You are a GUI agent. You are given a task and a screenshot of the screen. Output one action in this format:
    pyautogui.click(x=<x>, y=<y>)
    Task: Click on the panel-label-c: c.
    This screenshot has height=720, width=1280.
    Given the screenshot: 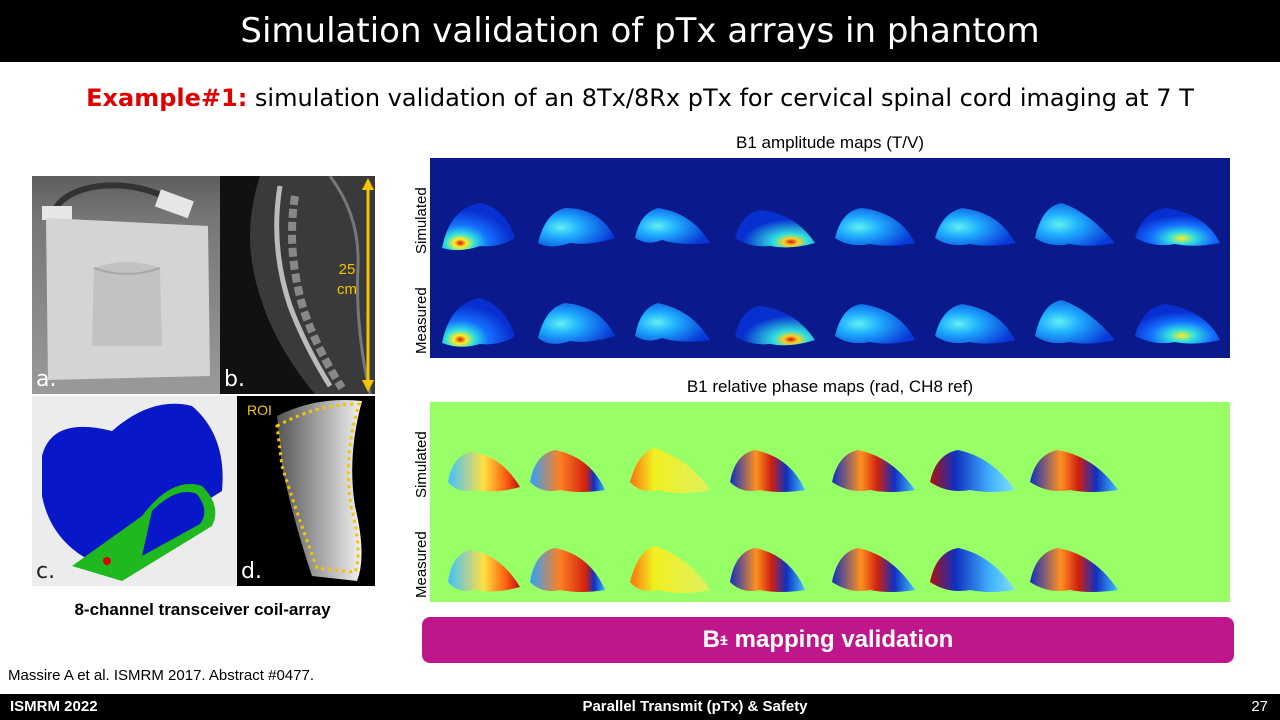 What is the action you would take?
    pyautogui.click(x=46, y=571)
    